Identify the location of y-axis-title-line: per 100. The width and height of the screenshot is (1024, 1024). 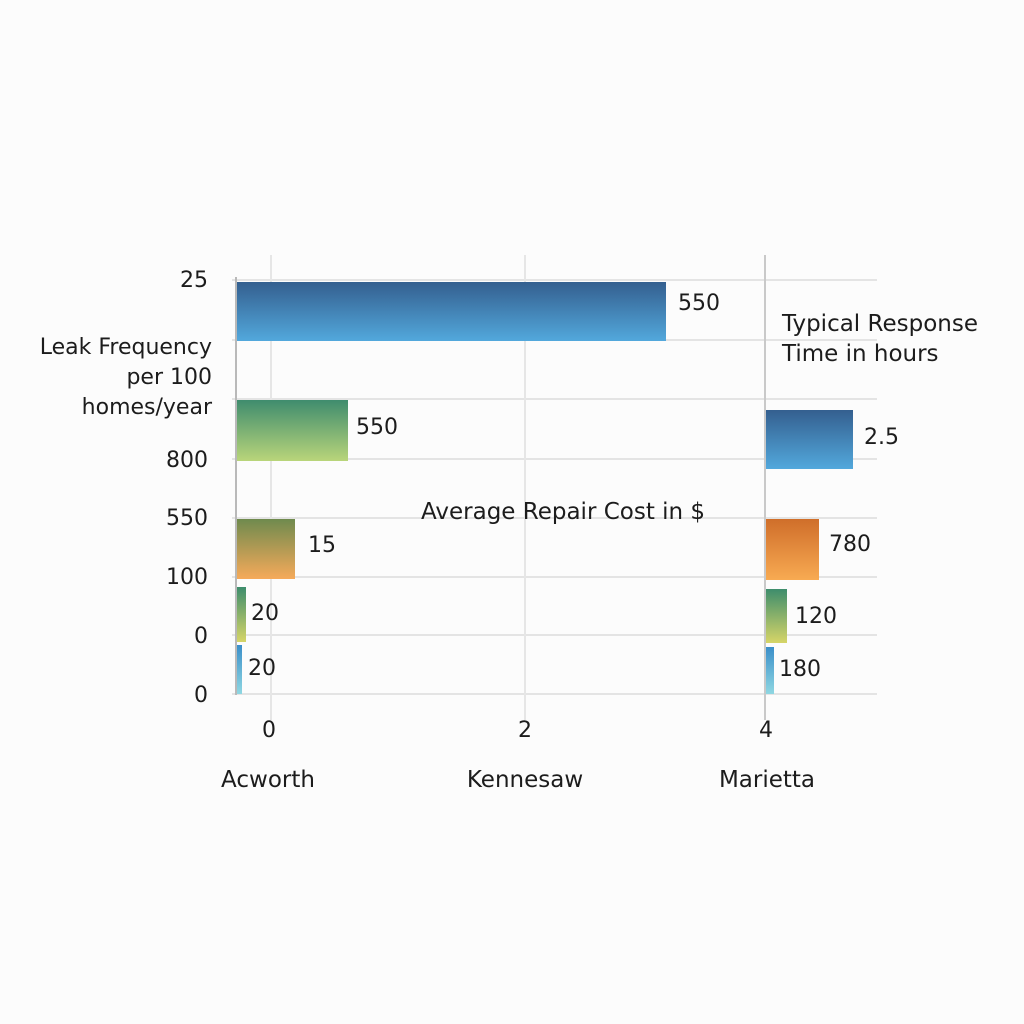
(169, 377).